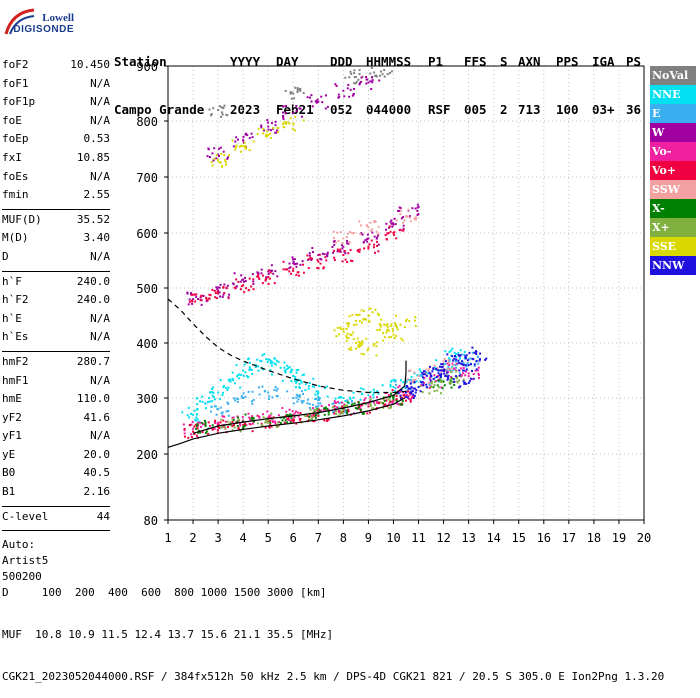 This screenshot has width=700, height=698. Describe the element at coordinates (147, 289) in the screenshot. I see `y-tick-label: 500` at that location.